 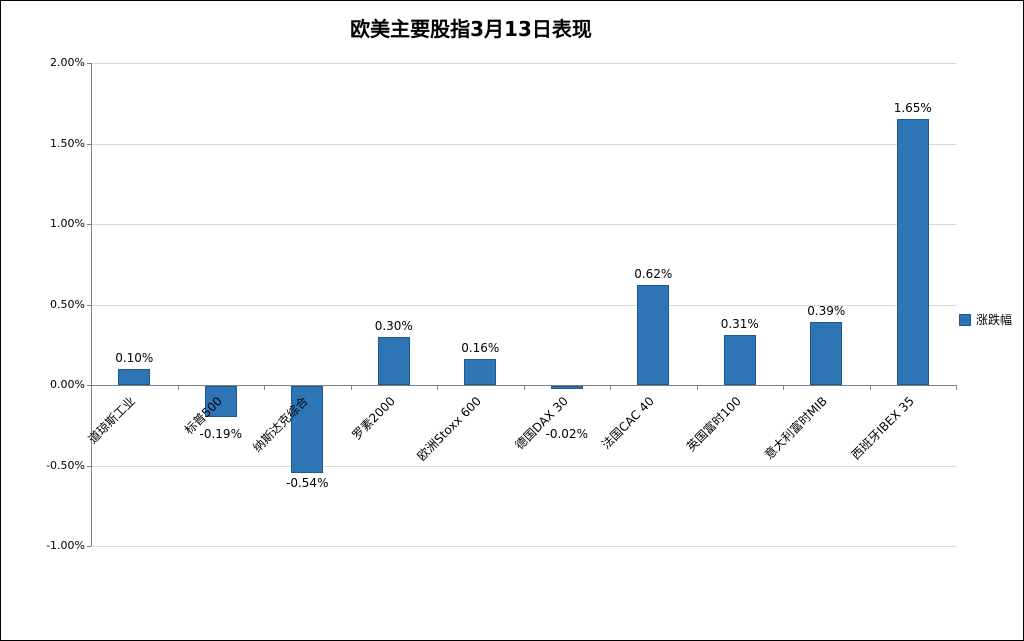 I want to click on bar-value-label: 0.10%, so click(x=134, y=357).